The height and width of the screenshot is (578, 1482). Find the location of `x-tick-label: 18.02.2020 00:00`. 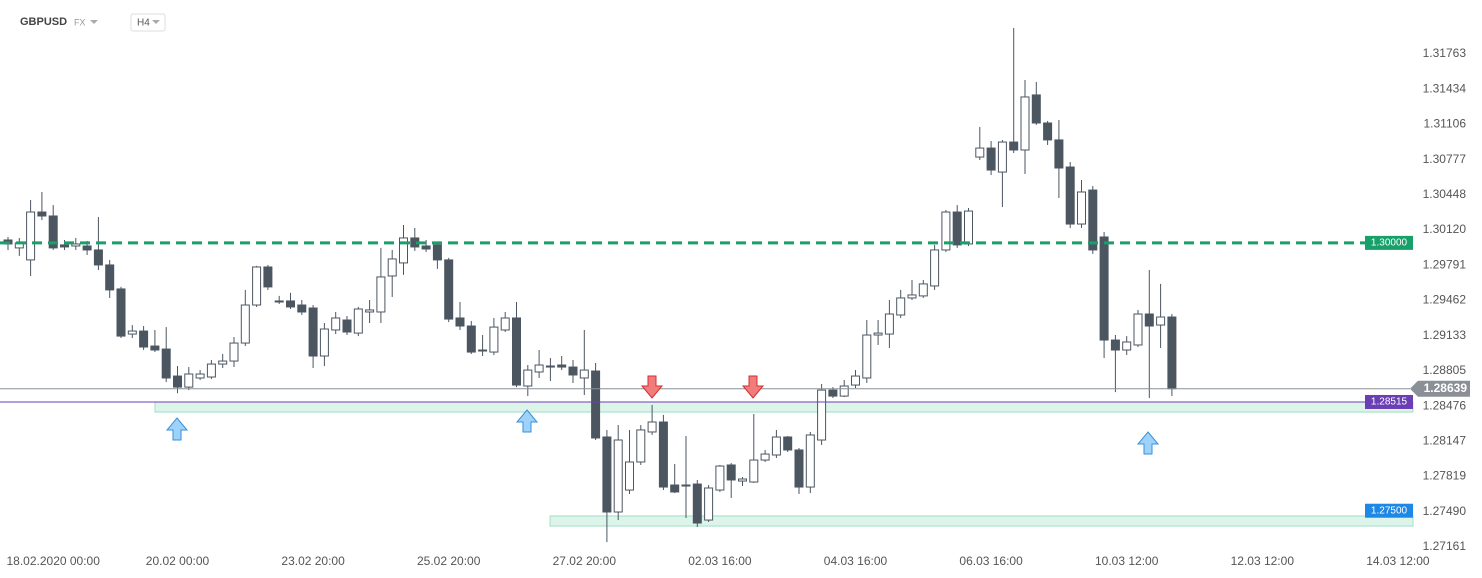

x-tick-label: 18.02.2020 00:00 is located at coordinates (53, 561).